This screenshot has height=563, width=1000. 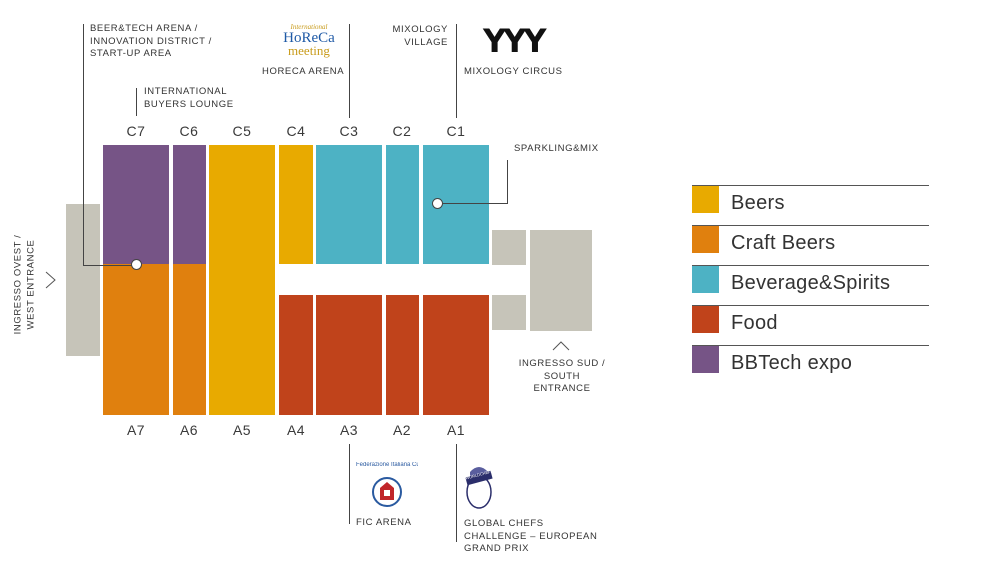 I want to click on horeca-meeting-logo: International HoReCa meeting, so click(x=309, y=42).